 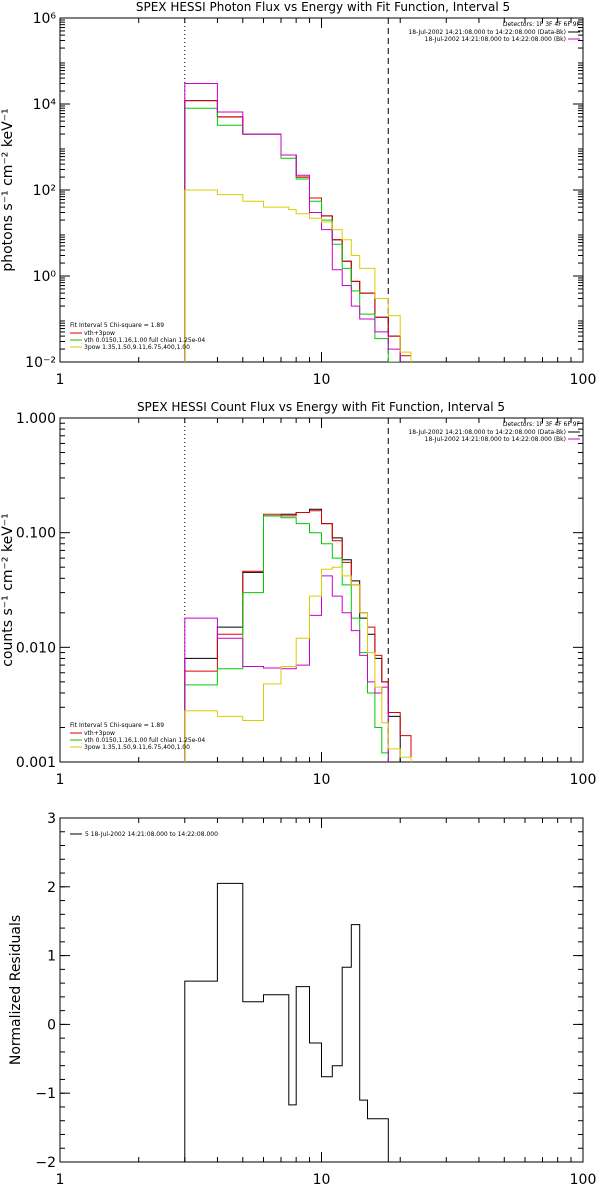 What do you see at coordinates (8, 590) in the screenshot?
I see `count-flux-ylabel: counts s⁻¹ cm⁻² keV⁻¹` at bounding box center [8, 590].